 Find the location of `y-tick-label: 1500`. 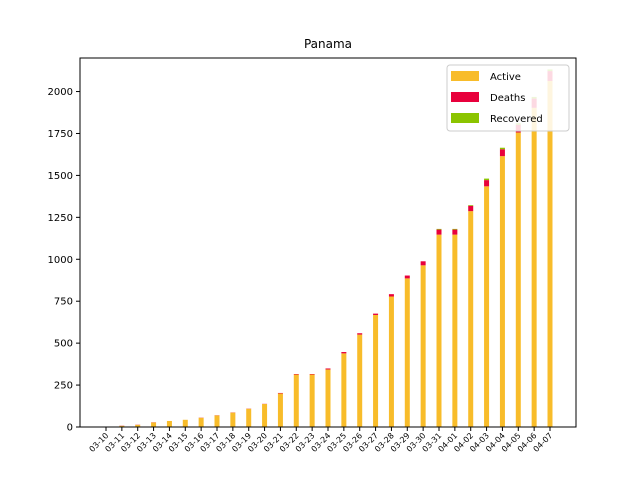

y-tick-label: 1500 is located at coordinates (60, 176).